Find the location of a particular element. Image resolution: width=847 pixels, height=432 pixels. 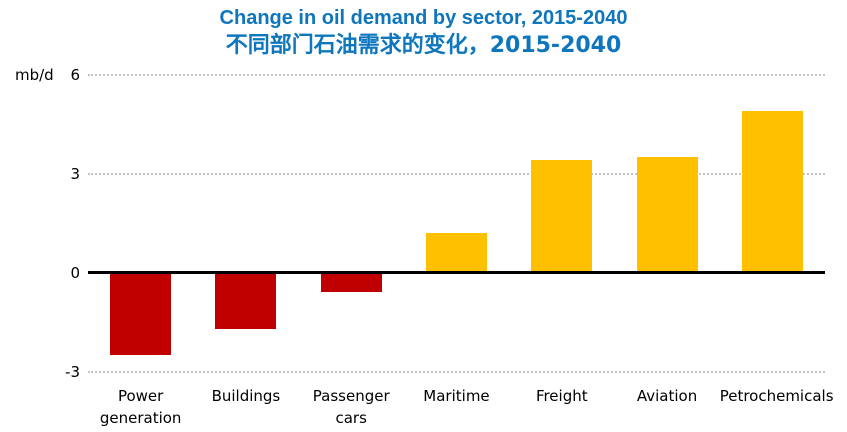

bar-power-generation is located at coordinates (141, 313).